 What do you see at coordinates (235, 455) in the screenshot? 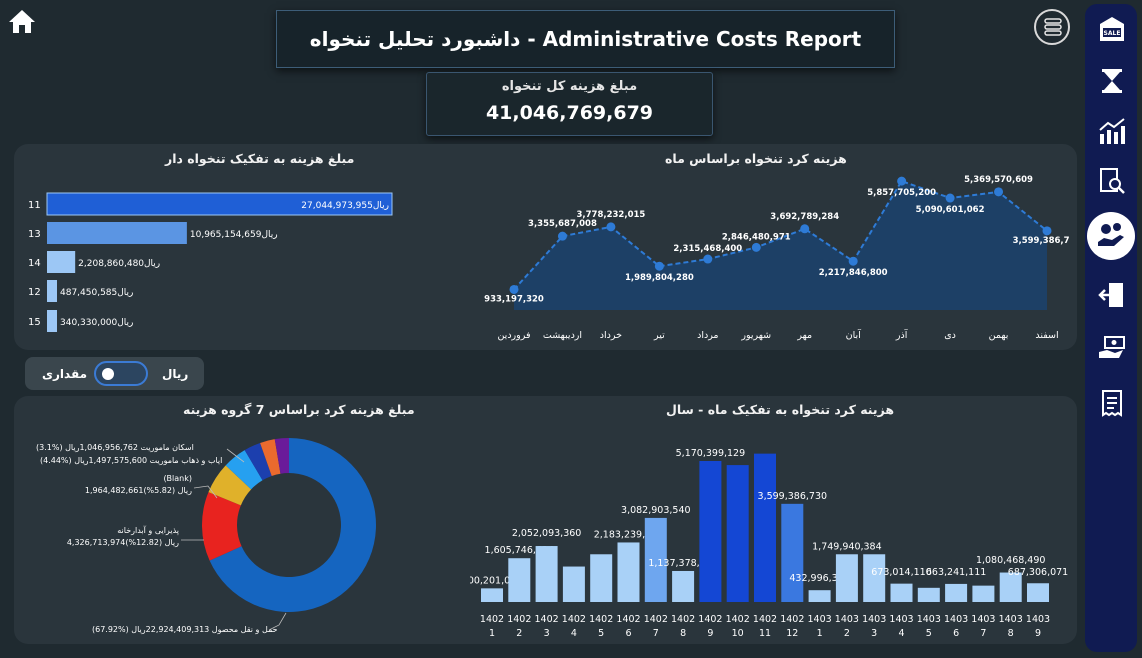
I see `donut-leader-line` at bounding box center [235, 455].